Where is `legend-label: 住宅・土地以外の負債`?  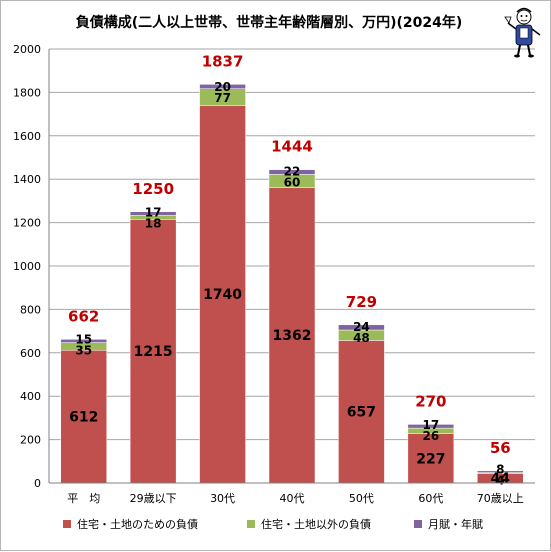
legend-label: 住宅・土地以外の負債 is located at coordinates (316, 524).